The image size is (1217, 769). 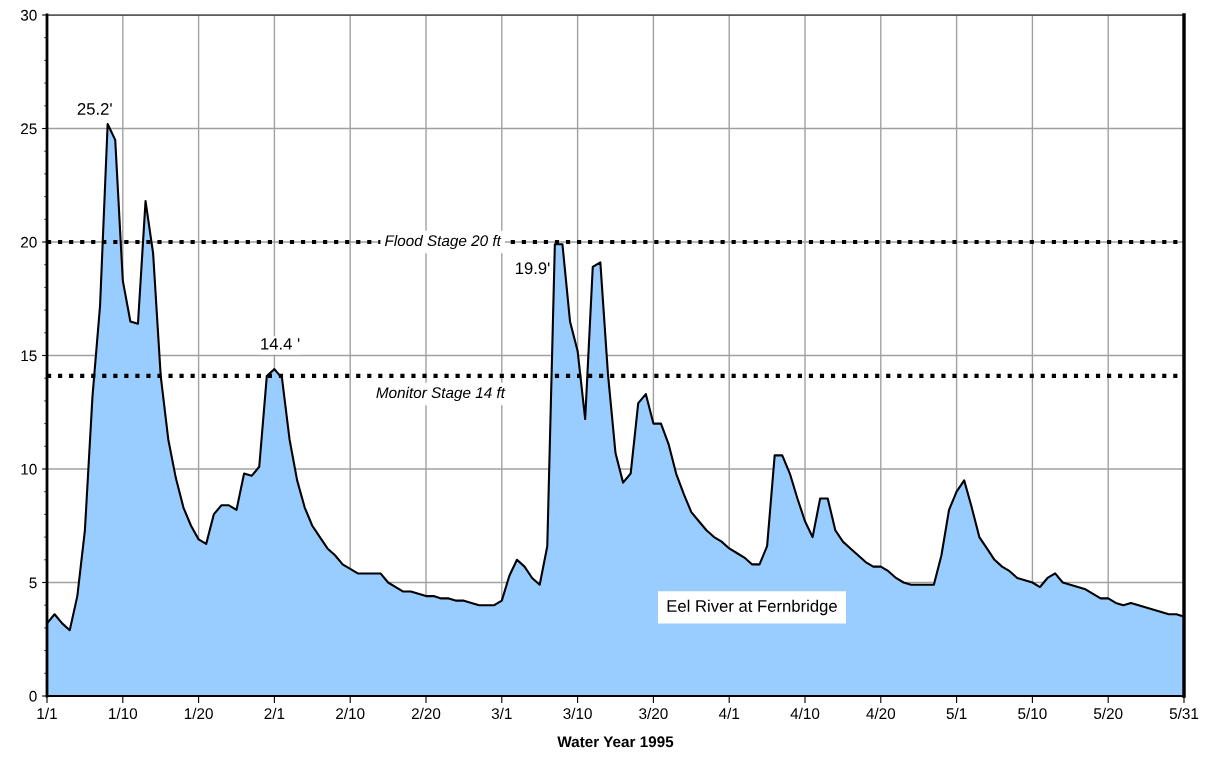 I want to click on y-tick-label: 30, so click(x=28, y=15).